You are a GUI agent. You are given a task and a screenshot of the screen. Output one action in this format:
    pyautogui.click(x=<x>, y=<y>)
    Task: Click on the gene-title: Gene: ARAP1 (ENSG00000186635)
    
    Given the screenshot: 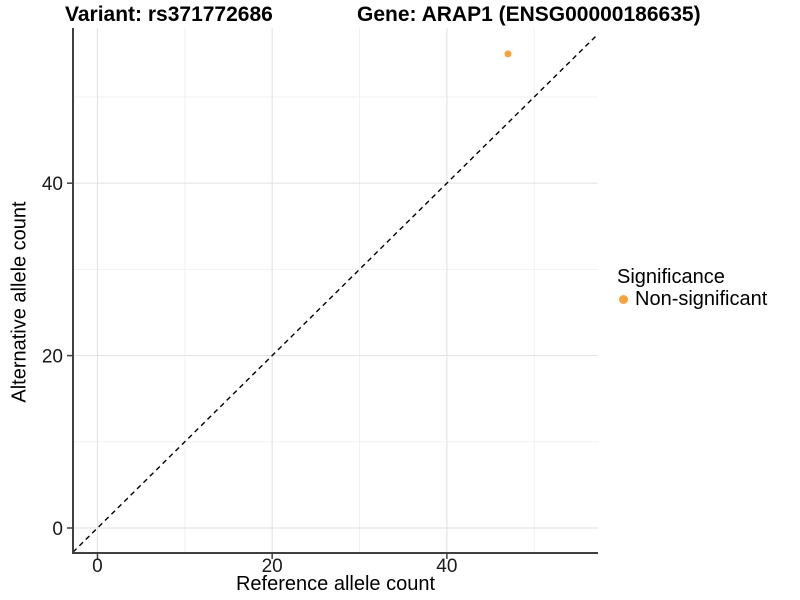 What is the action you would take?
    pyautogui.click(x=529, y=14)
    